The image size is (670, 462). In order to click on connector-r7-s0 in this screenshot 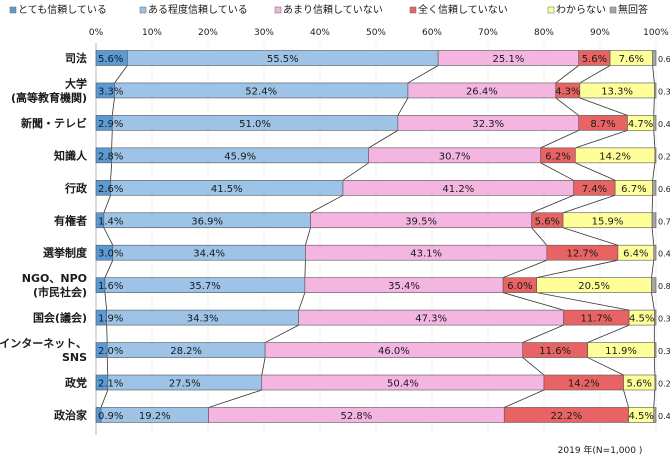, I will do `click(106, 301)`.